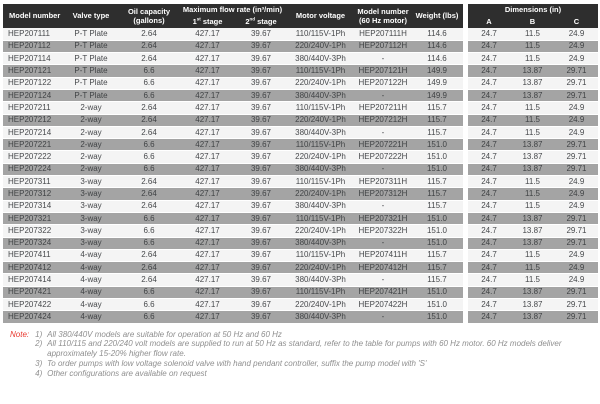  I want to click on header-model-60hz-line2: (60 Hz motor), so click(383, 20).